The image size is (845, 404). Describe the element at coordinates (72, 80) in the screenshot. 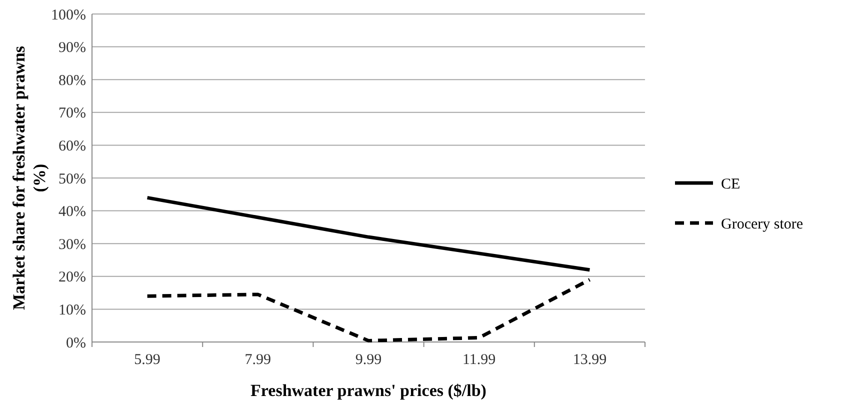

I see `y-tick-label: 80%` at that location.